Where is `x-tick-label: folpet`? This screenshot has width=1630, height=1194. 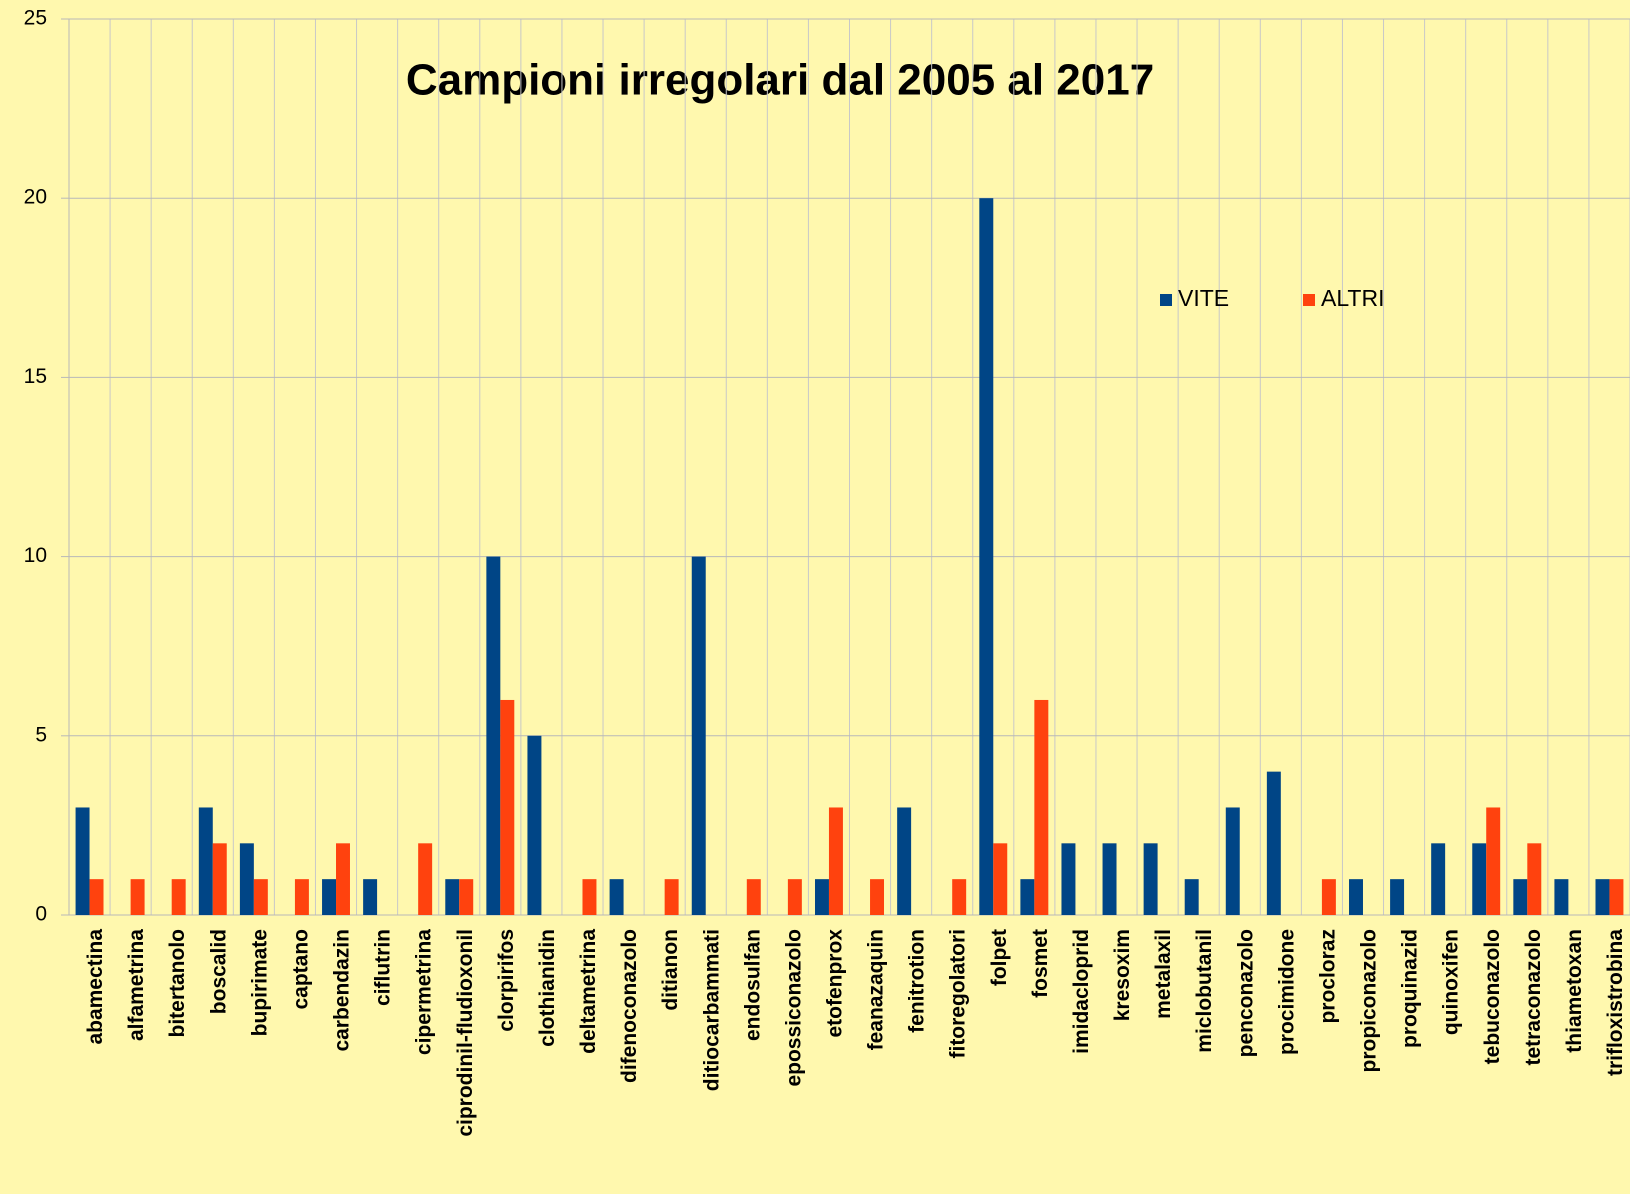 x-tick-label: folpet is located at coordinates (999, 957).